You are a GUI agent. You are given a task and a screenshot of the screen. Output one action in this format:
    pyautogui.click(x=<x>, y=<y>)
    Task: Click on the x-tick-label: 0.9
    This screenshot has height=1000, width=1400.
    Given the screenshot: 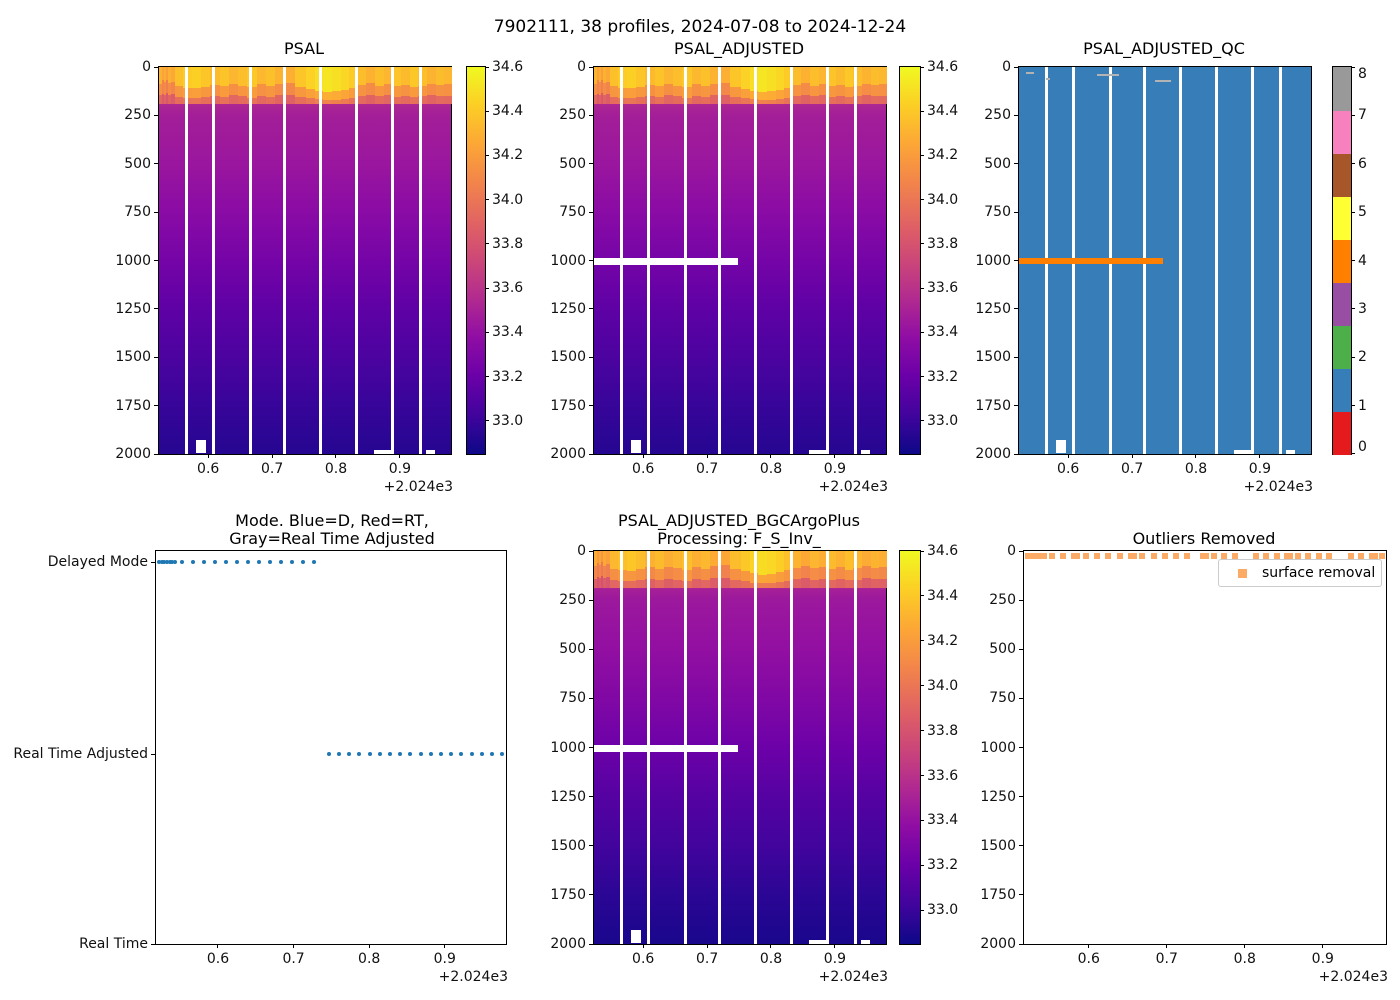 What is the action you would take?
    pyautogui.click(x=444, y=959)
    